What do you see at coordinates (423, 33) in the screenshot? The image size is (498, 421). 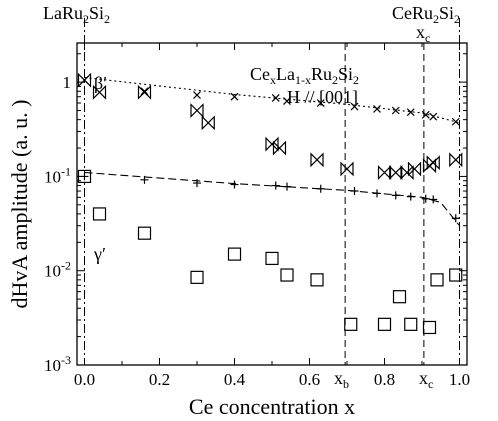 I see `xc-top-label: xc` at bounding box center [423, 33].